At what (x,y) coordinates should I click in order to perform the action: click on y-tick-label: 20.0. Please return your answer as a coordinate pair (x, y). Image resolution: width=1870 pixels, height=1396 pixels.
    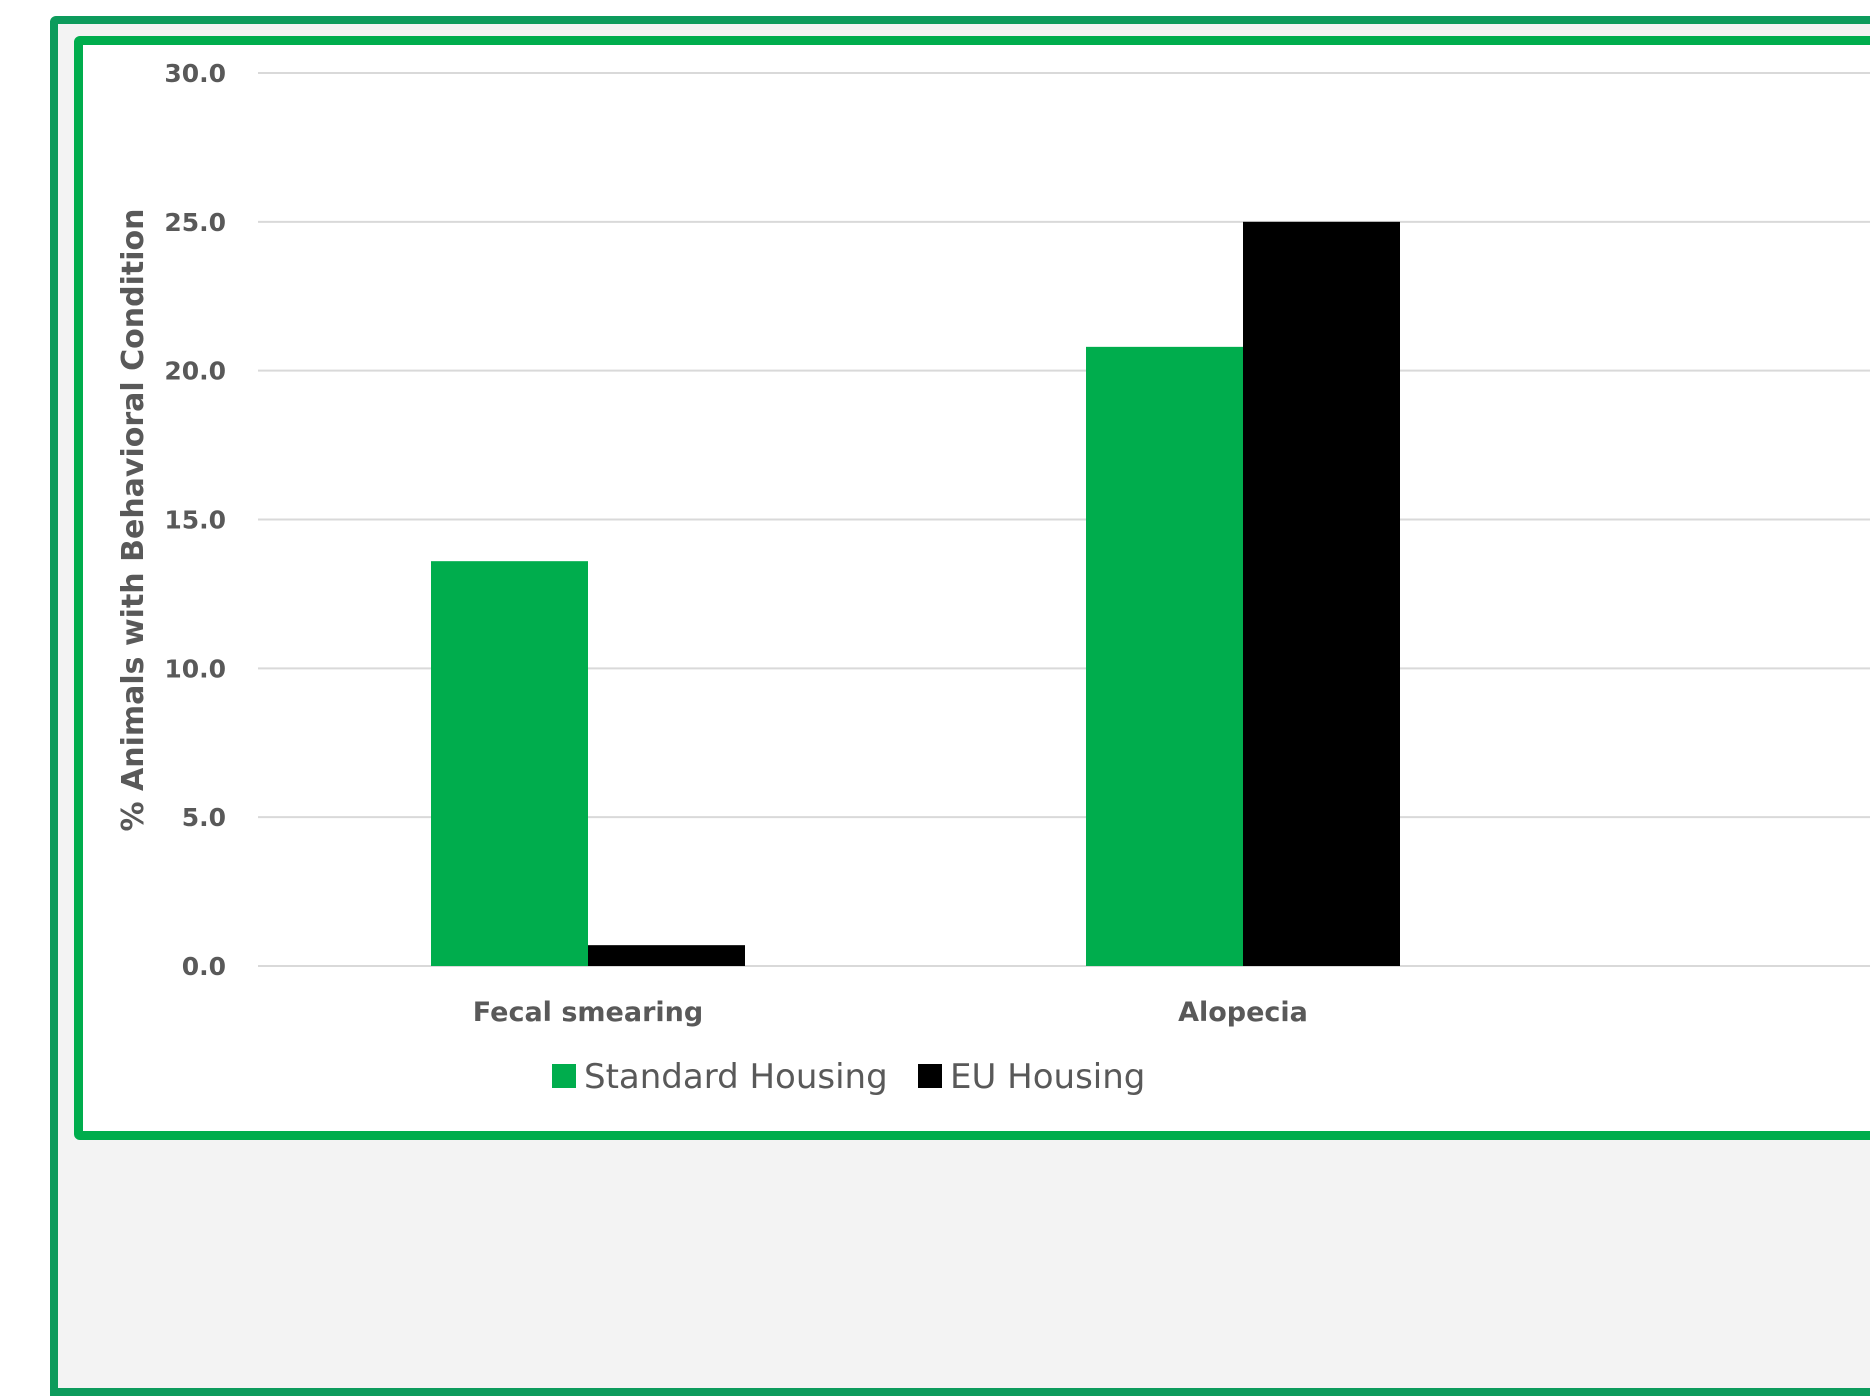
    Looking at the image, I should click on (195, 371).